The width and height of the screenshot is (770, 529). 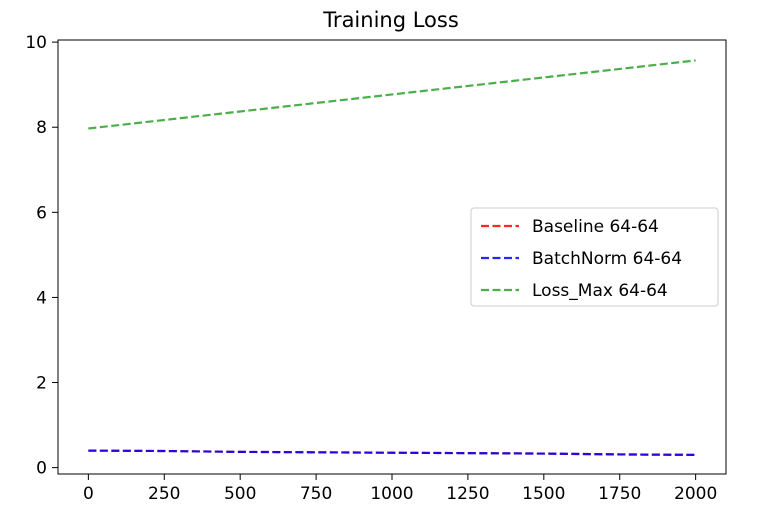 What do you see at coordinates (467, 494) in the screenshot?
I see `x-tick-label: 1250` at bounding box center [467, 494].